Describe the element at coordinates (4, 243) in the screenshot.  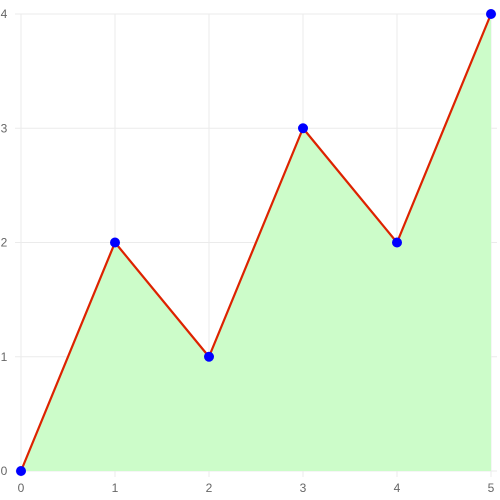
I see `y-tick-label: 2` at that location.